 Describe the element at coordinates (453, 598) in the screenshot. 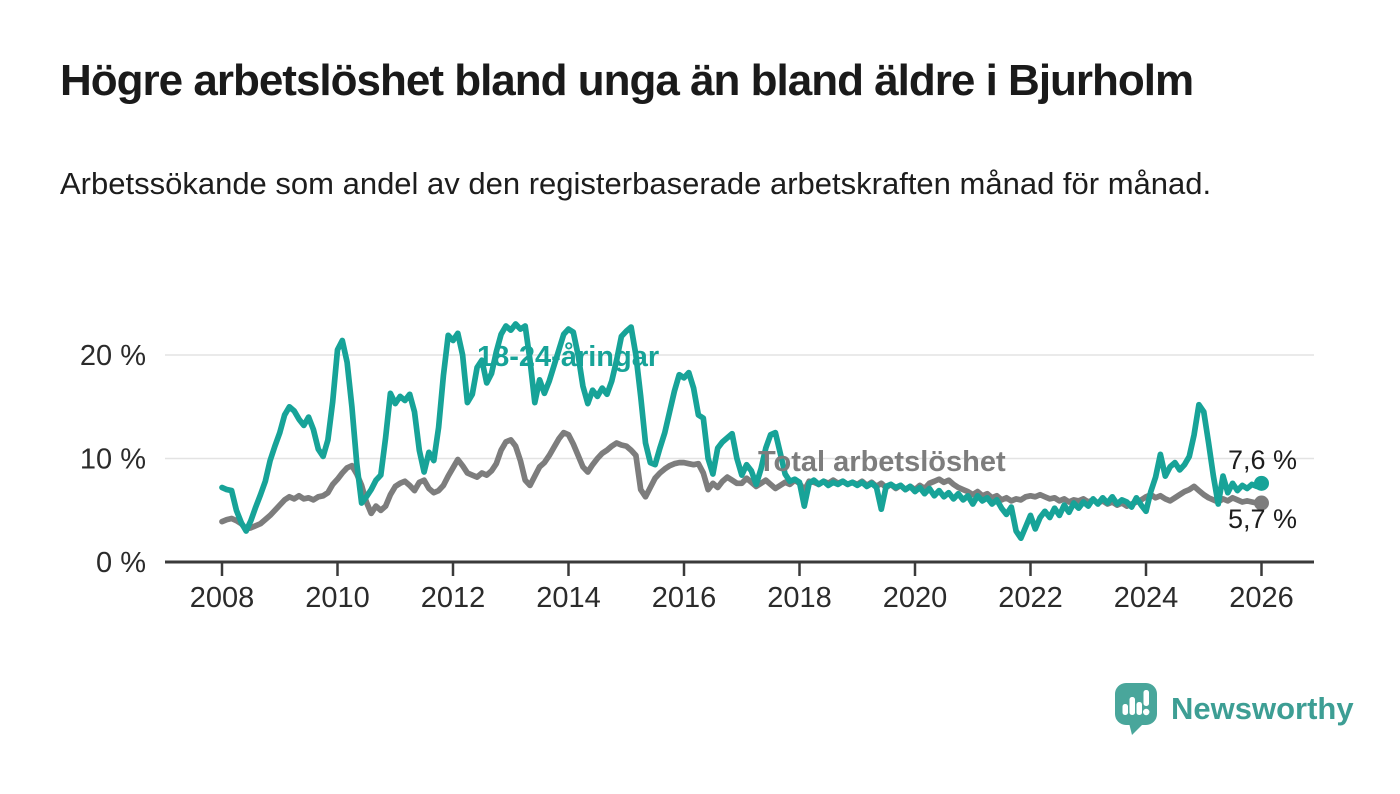

I see `x-axis-label: 2012` at that location.